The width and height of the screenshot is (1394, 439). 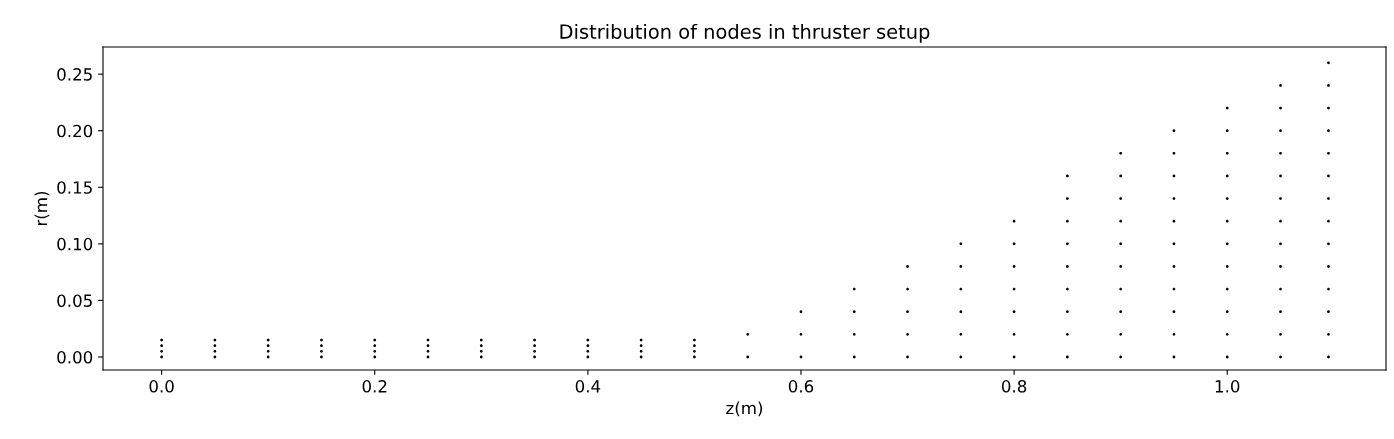 I want to click on x-tick-label: 0.2, so click(x=374, y=386).